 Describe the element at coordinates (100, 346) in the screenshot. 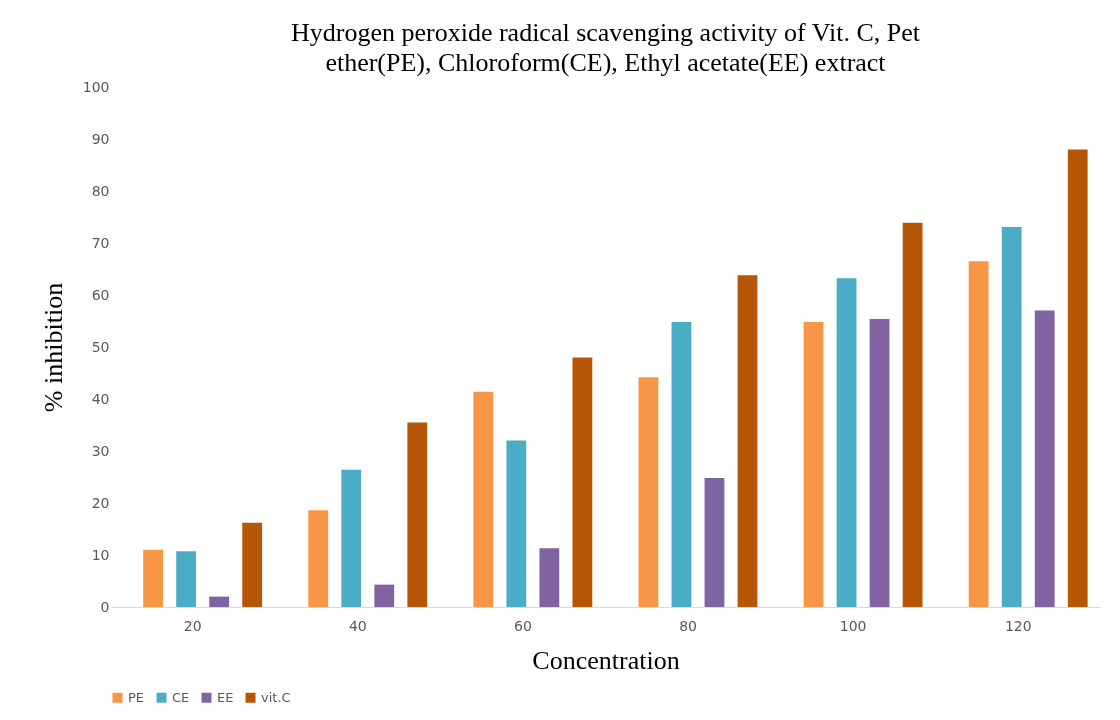

I see `y-tick-label: 50` at that location.